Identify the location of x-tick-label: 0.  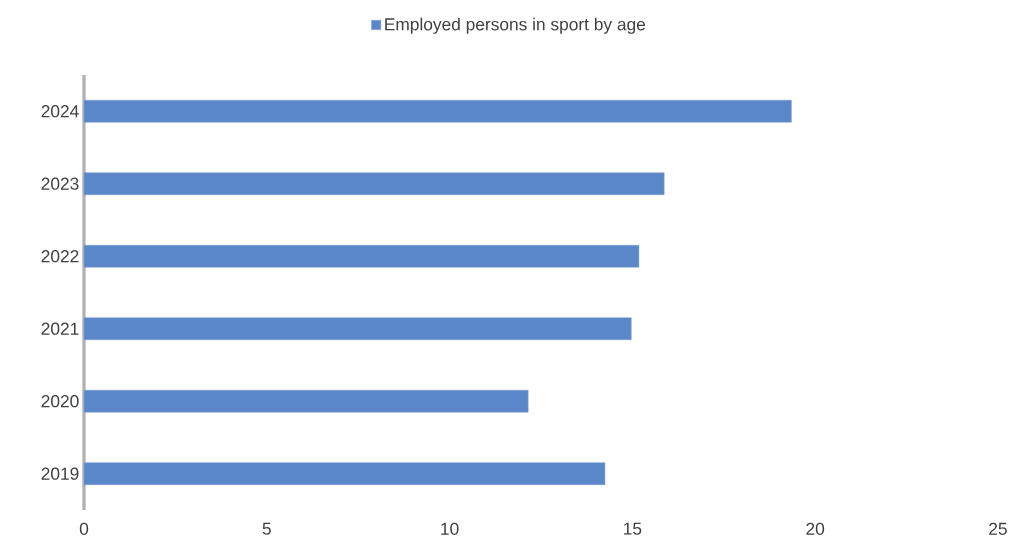
(84, 528).